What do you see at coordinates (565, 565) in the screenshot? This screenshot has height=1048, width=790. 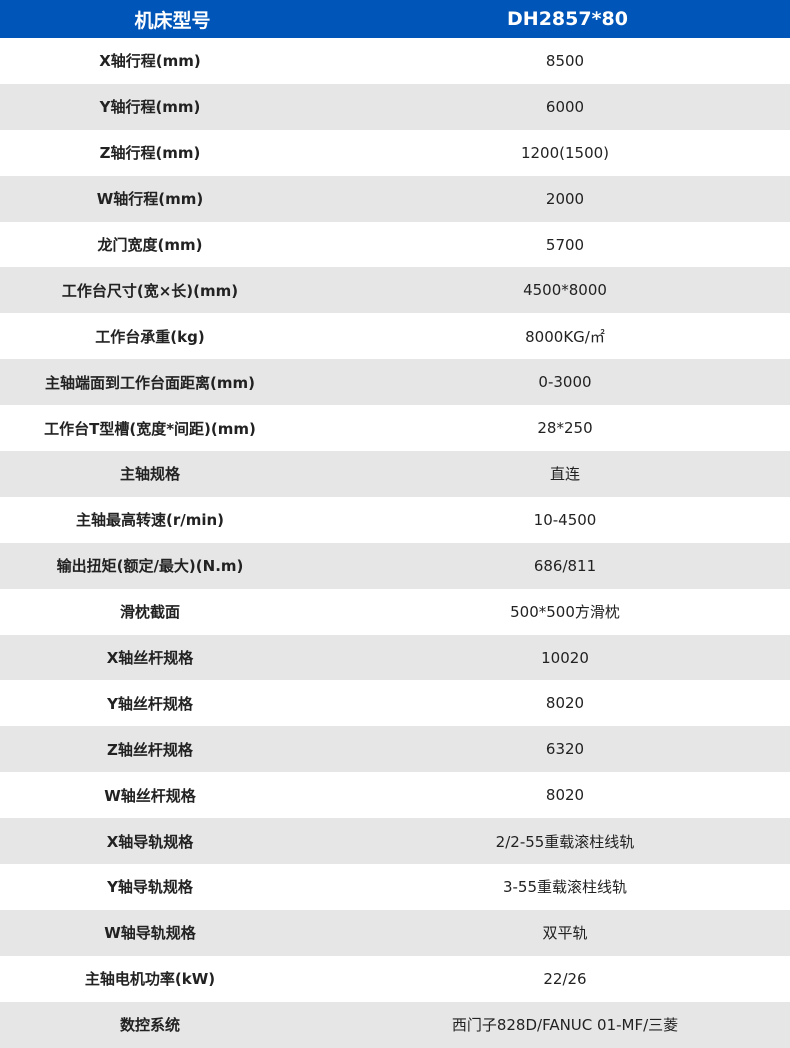 I see `spec-value: 686/811` at bounding box center [565, 565].